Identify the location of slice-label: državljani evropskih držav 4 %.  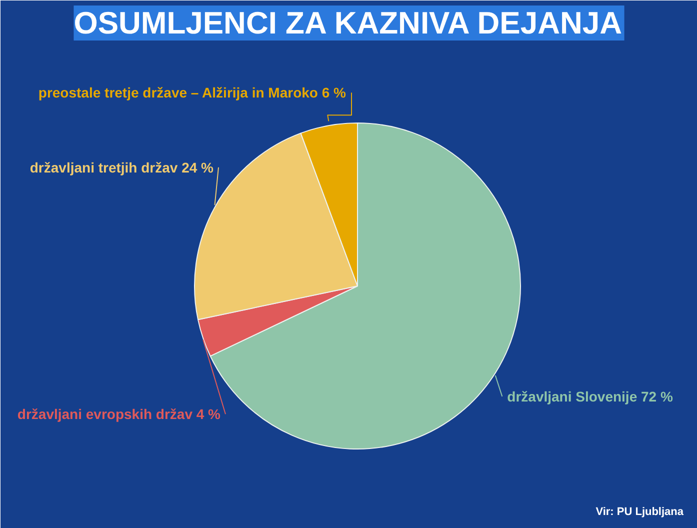
(119, 414).